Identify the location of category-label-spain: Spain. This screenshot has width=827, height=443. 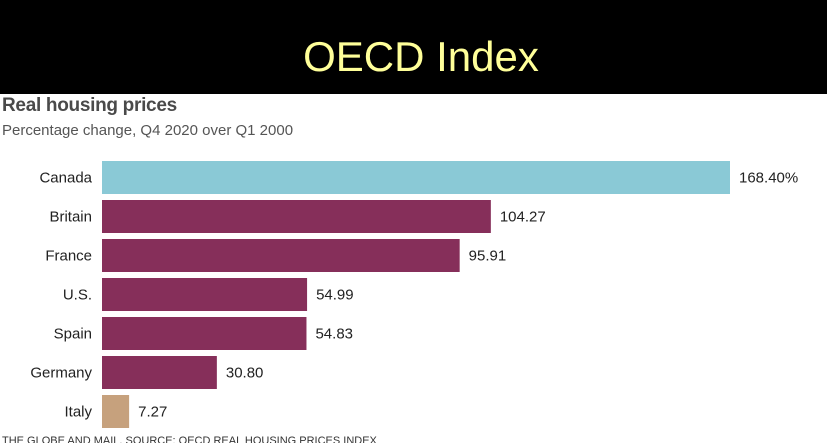
(73, 334).